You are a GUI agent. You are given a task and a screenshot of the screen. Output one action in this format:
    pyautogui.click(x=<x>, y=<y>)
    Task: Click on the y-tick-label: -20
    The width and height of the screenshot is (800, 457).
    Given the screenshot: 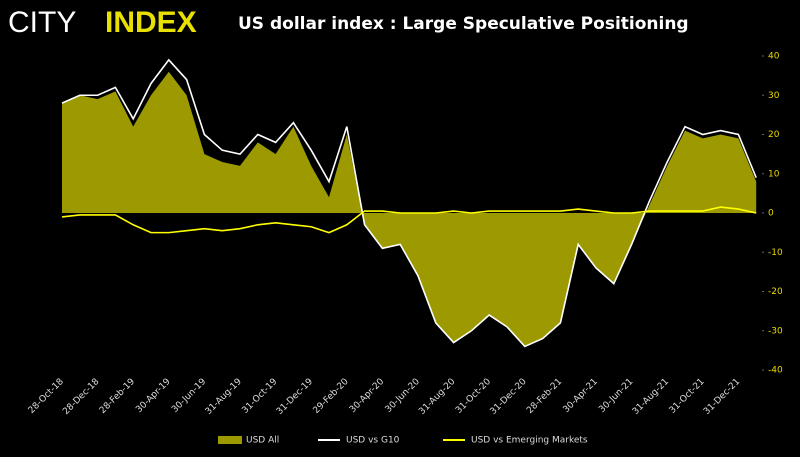 What is the action you would take?
    pyautogui.click(x=775, y=292)
    